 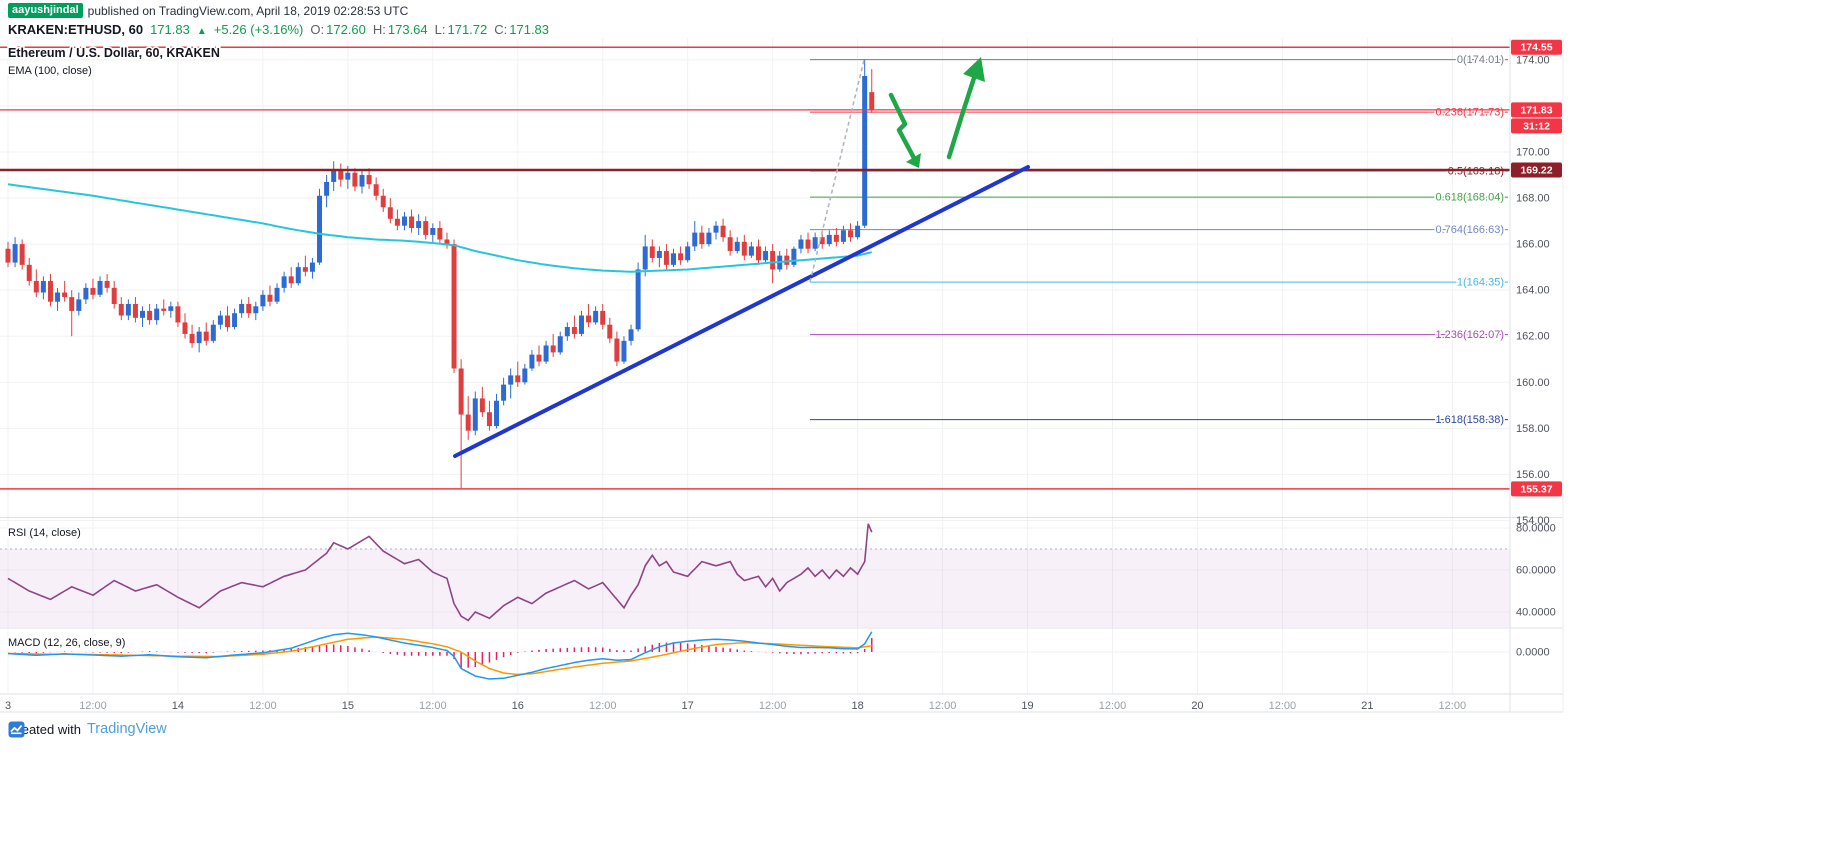 I want to click on price-tick-label: 160.00, so click(x=1533, y=383).